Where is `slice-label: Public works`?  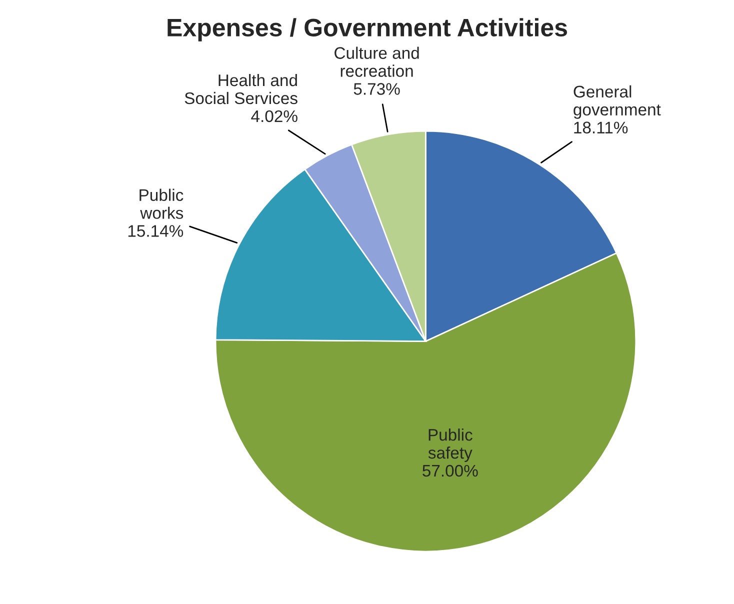
slice-label: Public works is located at coordinates (162, 203).